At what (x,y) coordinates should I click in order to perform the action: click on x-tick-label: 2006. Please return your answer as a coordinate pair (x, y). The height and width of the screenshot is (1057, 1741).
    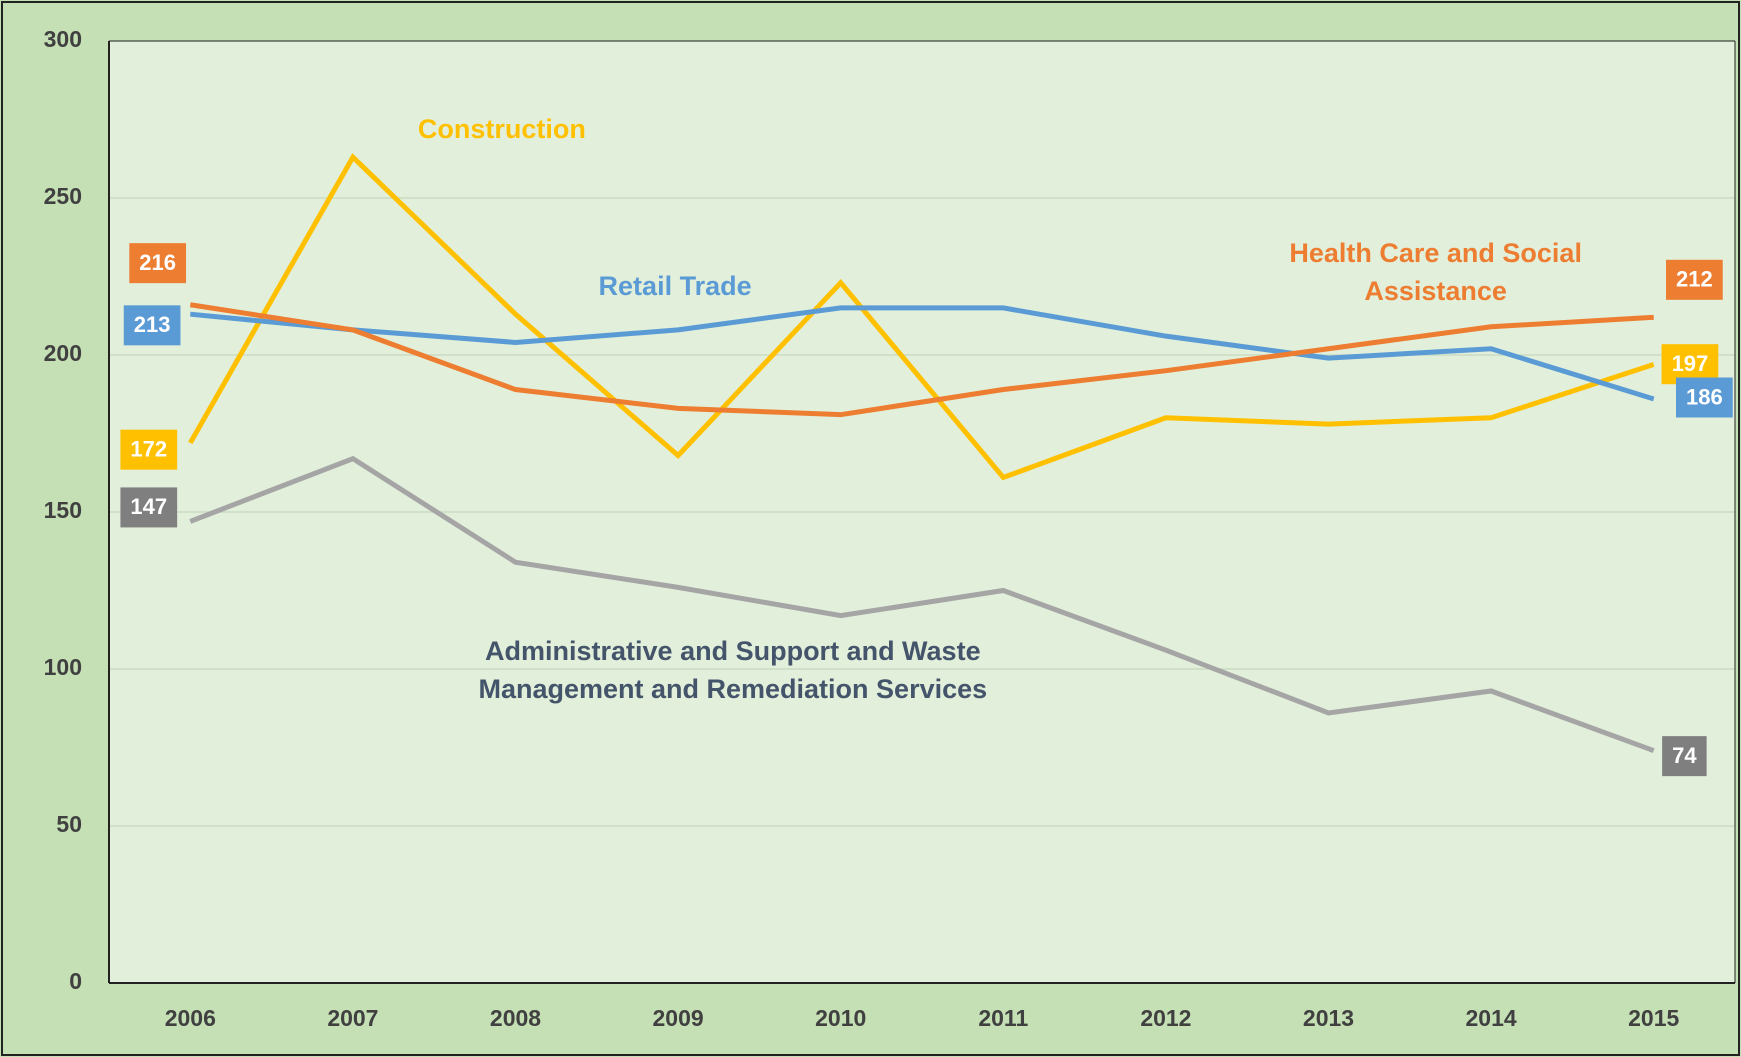
    Looking at the image, I should click on (190, 1018).